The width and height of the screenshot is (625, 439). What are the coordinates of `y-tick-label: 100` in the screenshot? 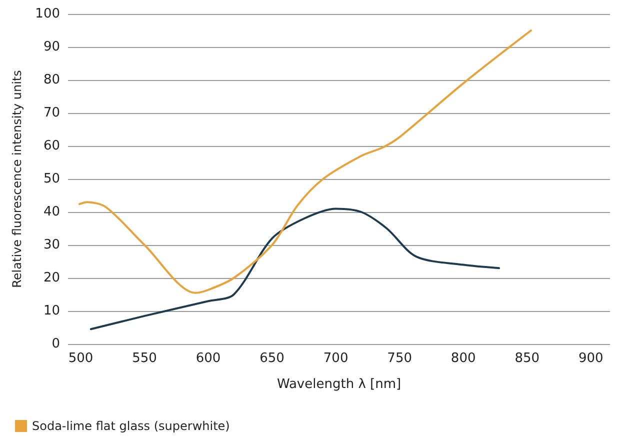 It's located at (47, 14).